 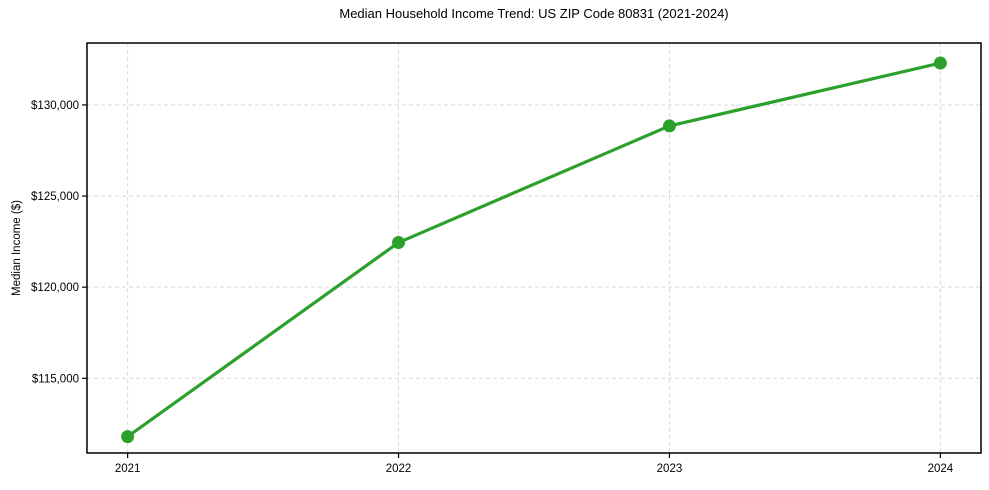 What do you see at coordinates (128, 469) in the screenshot?
I see `x-tick-label: 2021` at bounding box center [128, 469].